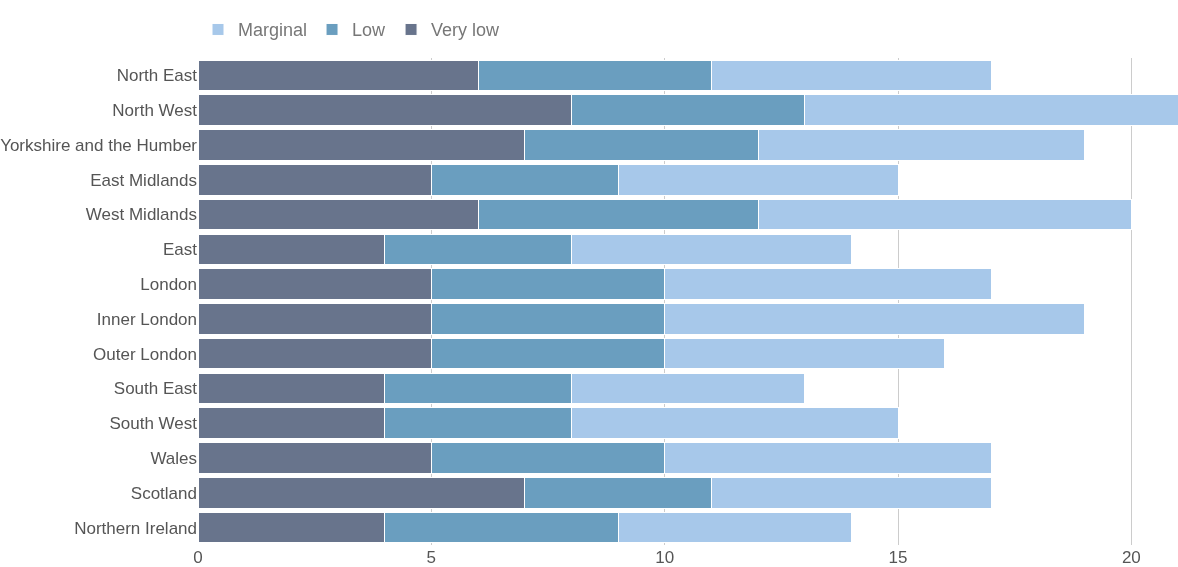 This screenshot has height=567, width=1178. What do you see at coordinates (141, 215) in the screenshot?
I see `y-tick-label: West Midlands` at bounding box center [141, 215].